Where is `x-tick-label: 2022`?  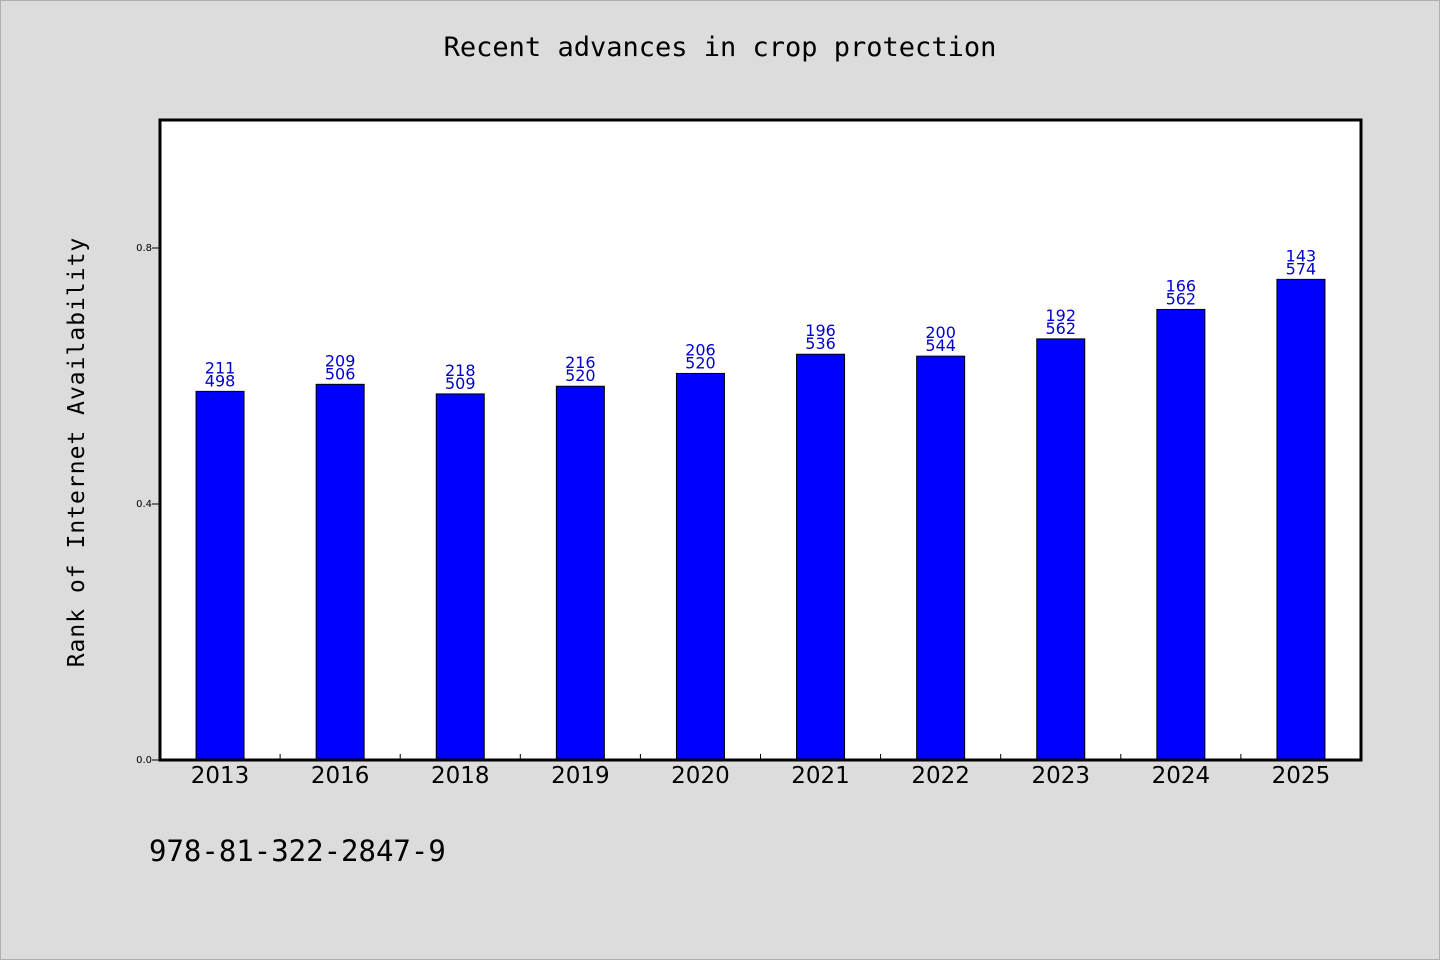
x-tick-label: 2022 is located at coordinates (940, 776).